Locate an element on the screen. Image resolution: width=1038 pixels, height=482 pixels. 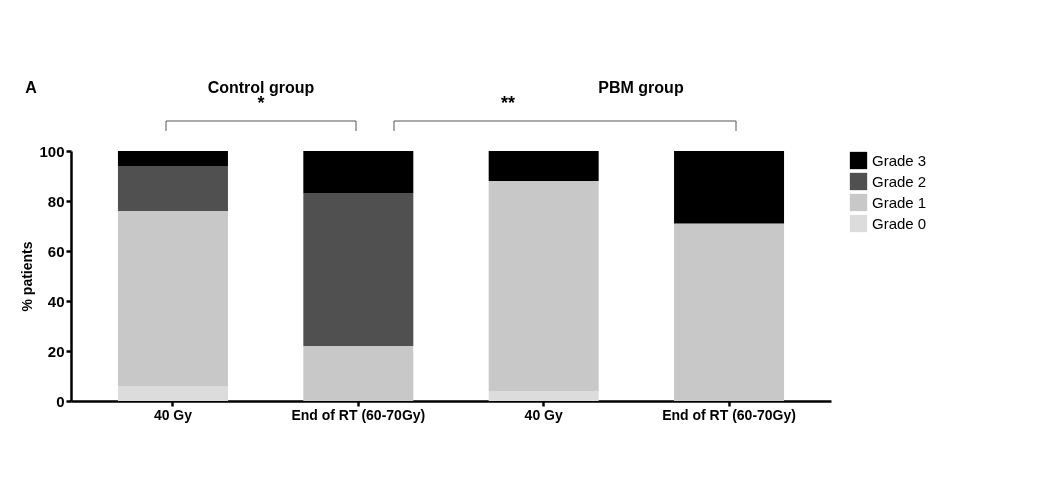
y-tick-label: 20 is located at coordinates (56, 351).